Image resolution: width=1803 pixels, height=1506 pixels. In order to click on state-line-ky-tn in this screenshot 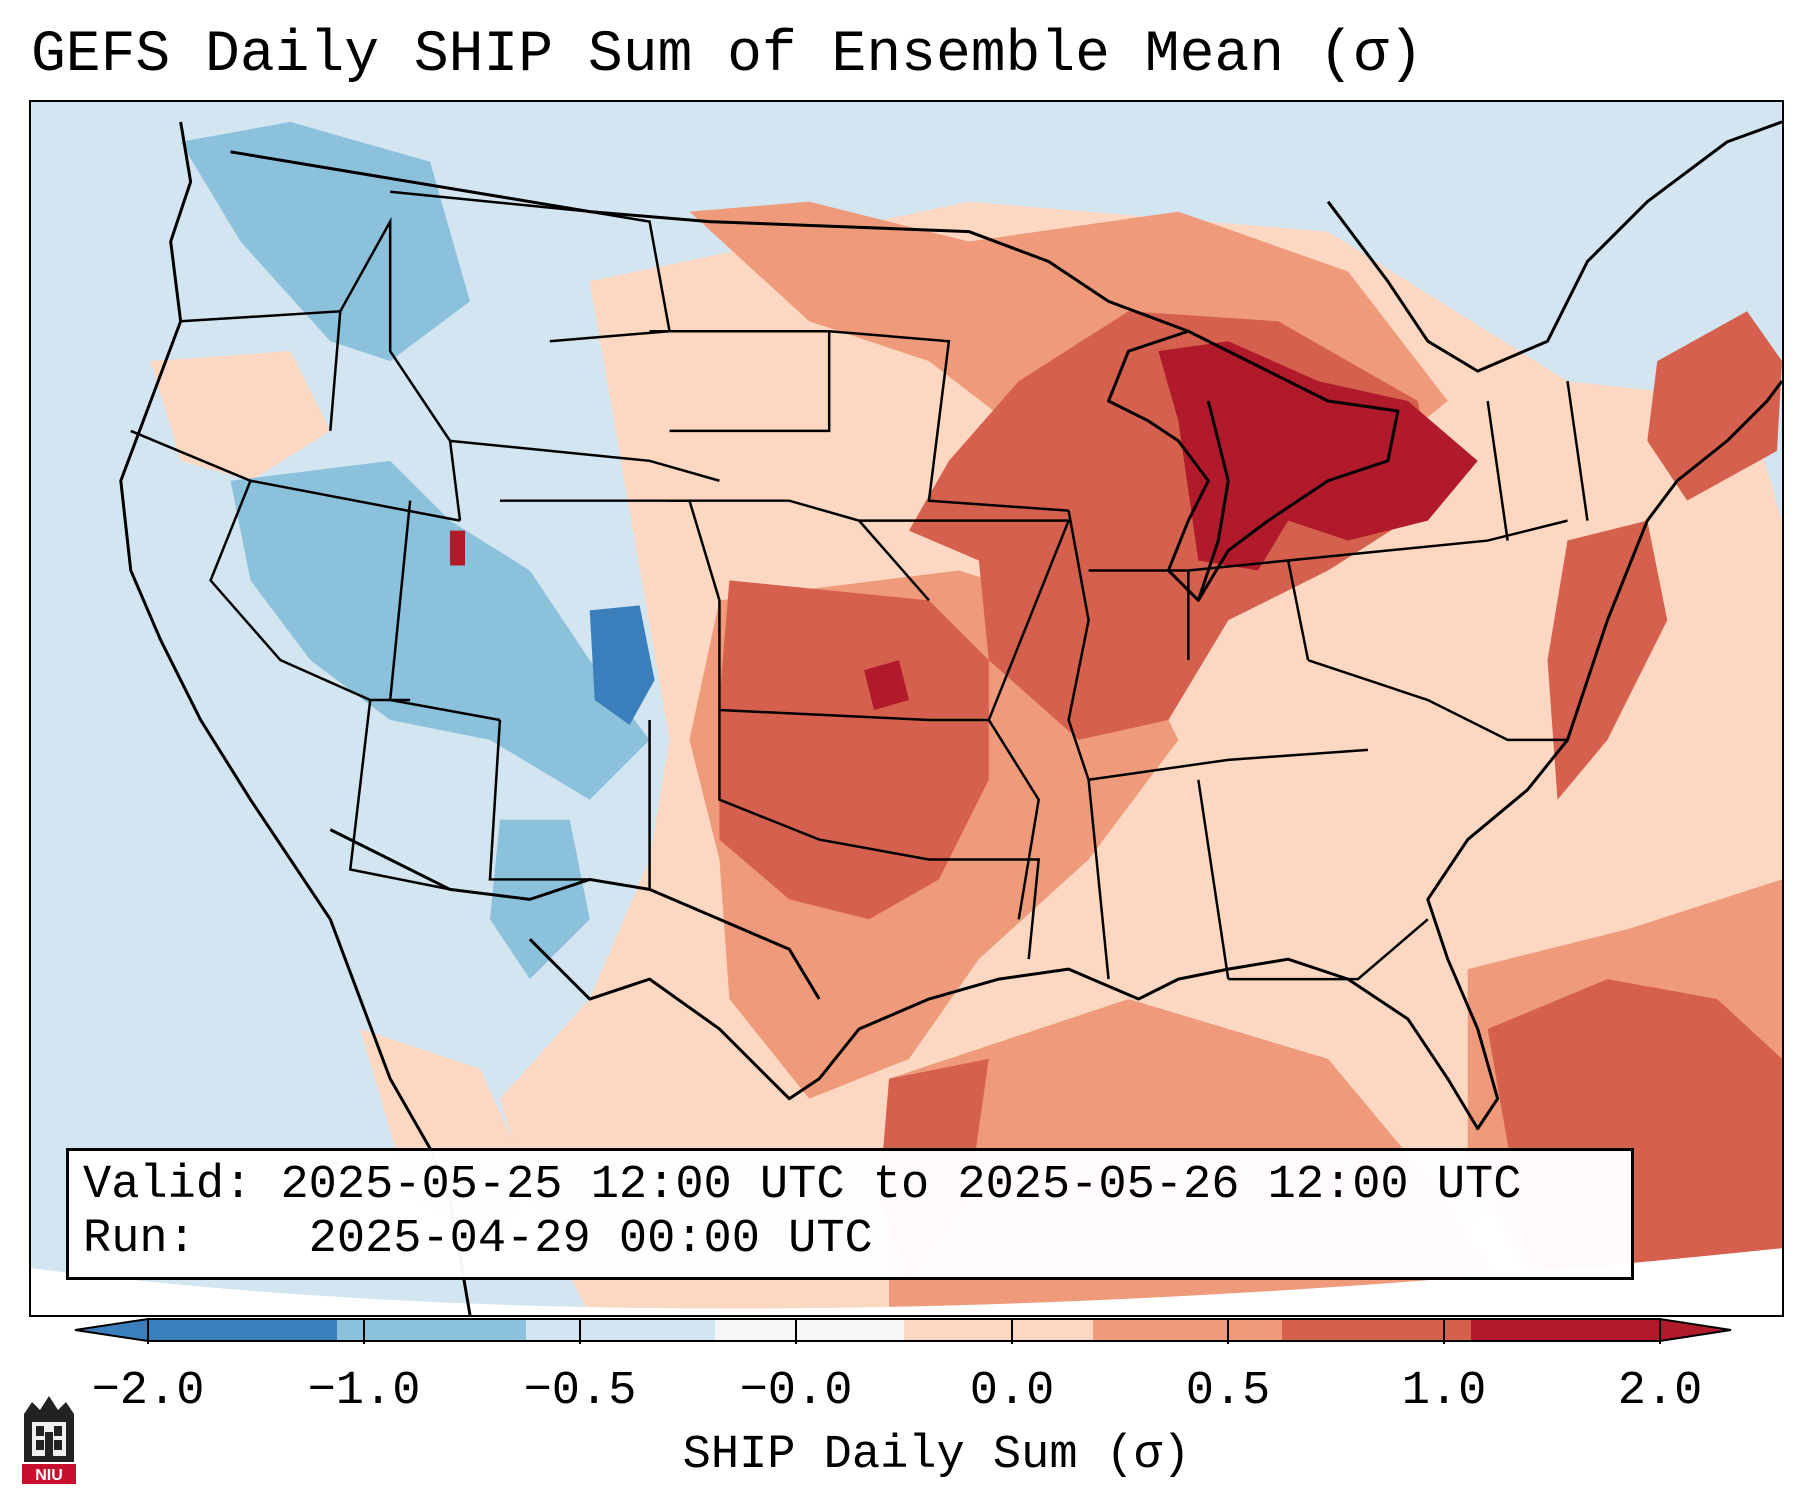, I will do `click(1228, 764)`.